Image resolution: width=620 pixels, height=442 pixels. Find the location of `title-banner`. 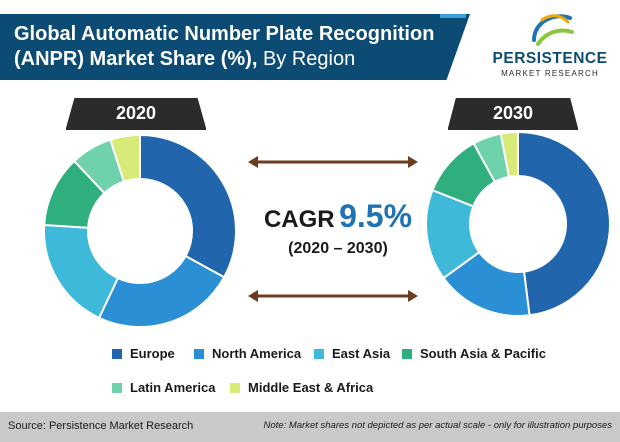

title-banner is located at coordinates (235, 47).